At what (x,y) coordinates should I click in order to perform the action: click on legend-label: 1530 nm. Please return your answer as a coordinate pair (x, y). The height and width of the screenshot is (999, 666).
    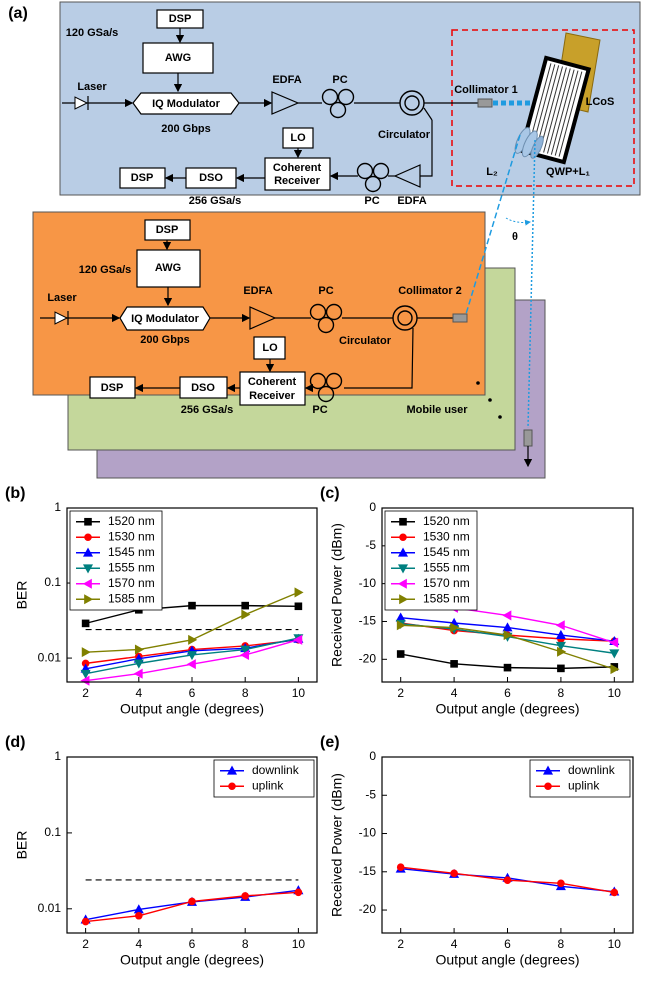
    Looking at the image, I should click on (131, 536).